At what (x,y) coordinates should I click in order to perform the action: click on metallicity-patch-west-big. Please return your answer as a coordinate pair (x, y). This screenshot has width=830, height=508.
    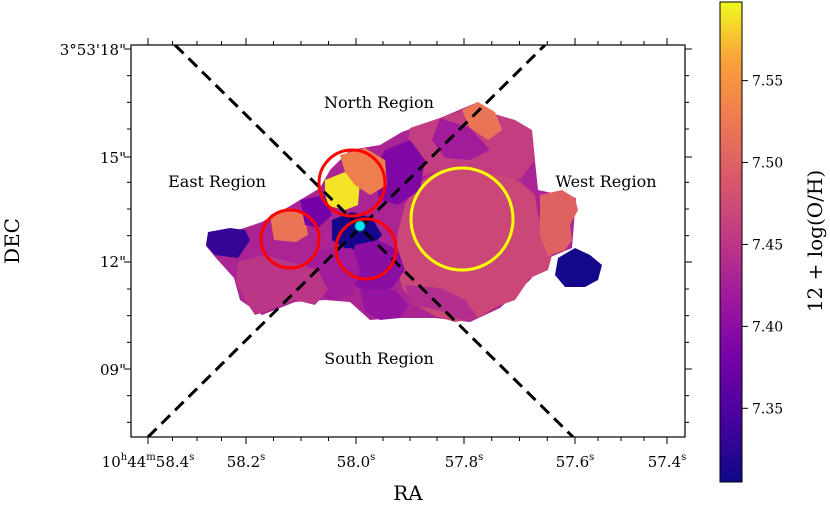
    Looking at the image, I should click on (474, 245).